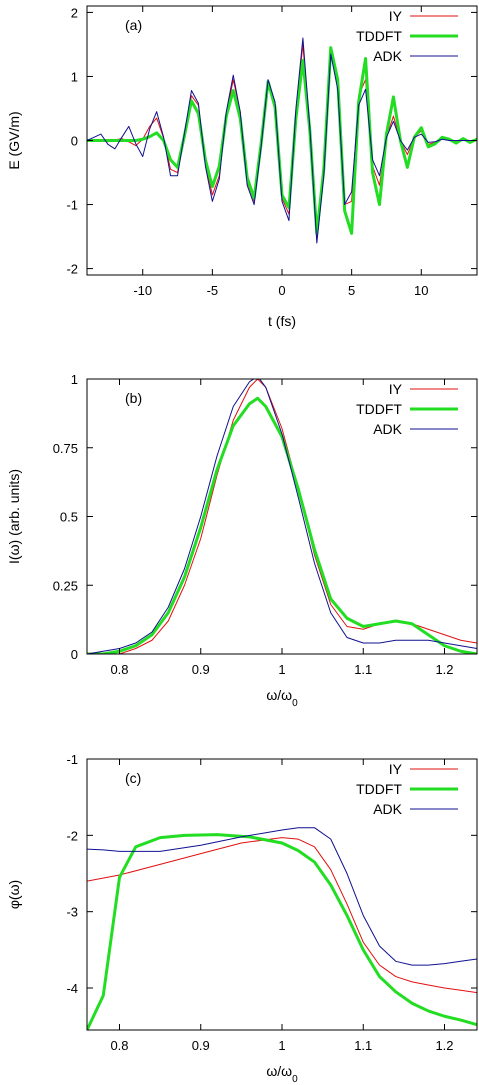 This screenshot has width=479, height=1085. What do you see at coordinates (282, 321) in the screenshot?
I see `x-axis-label: t (fs)` at bounding box center [282, 321].